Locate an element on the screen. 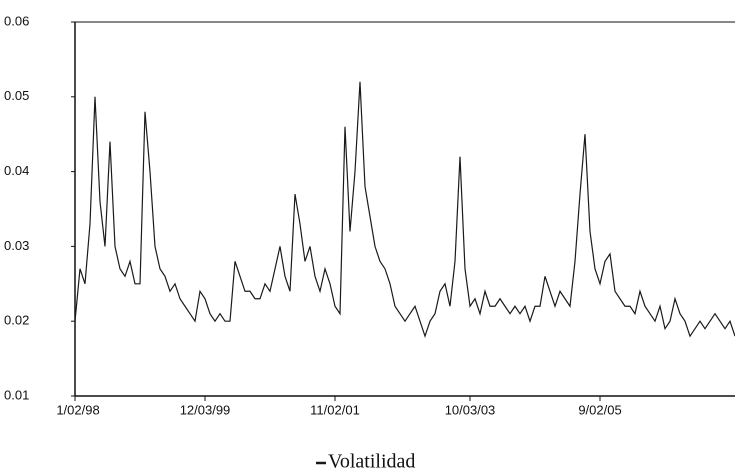 Image resolution: width=735 pixels, height=476 pixels. x-tick-label: 1/02/98 is located at coordinates (77, 409).